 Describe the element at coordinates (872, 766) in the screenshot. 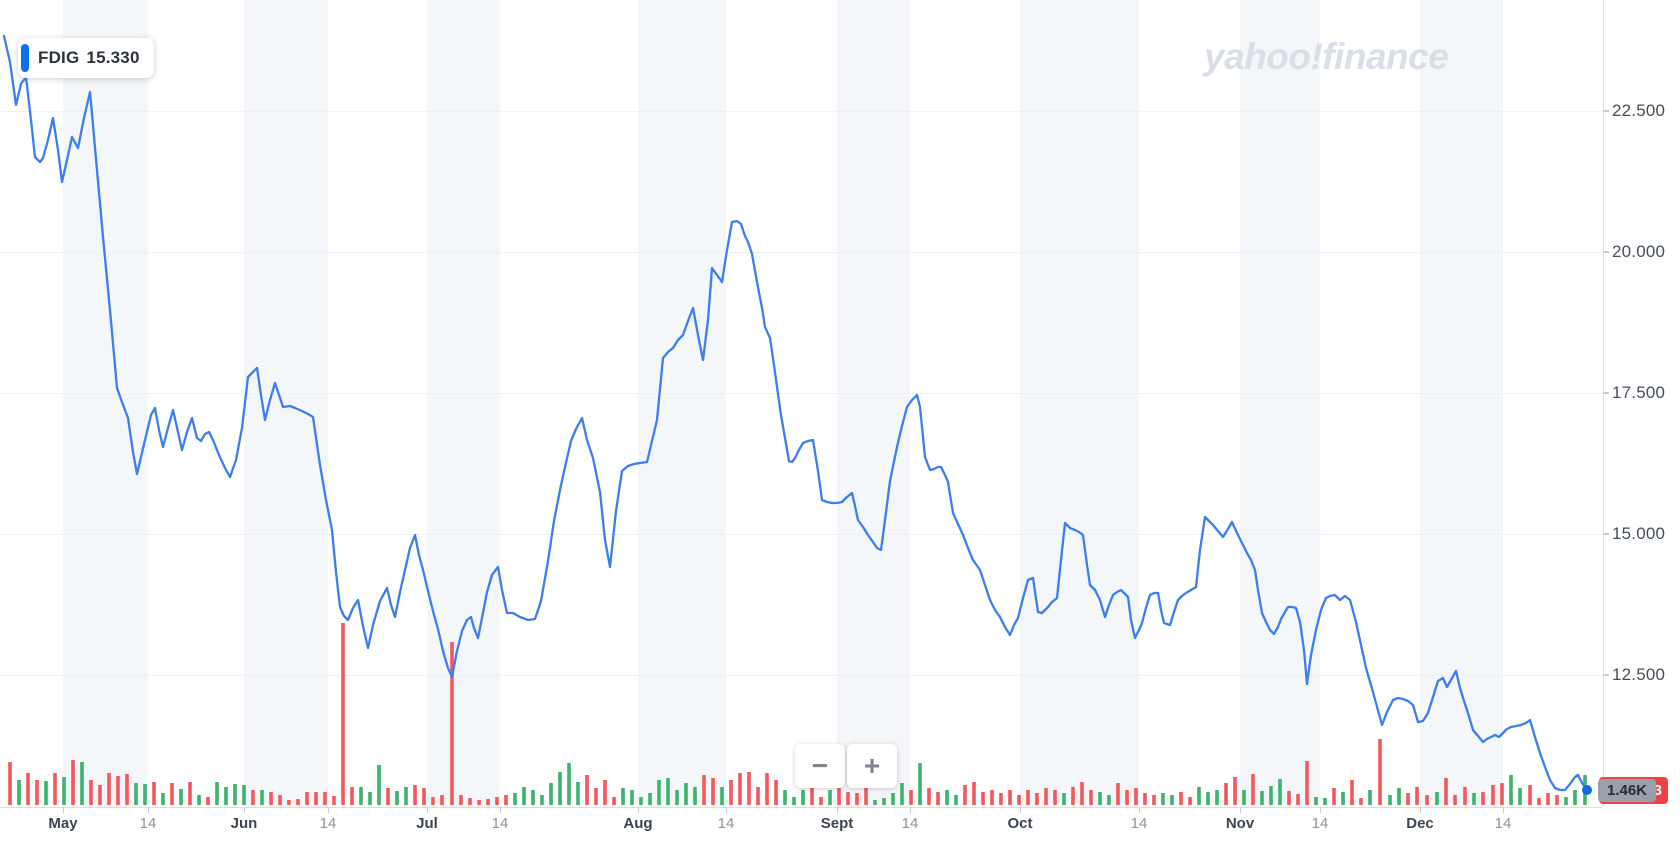

I see `zoom-in-button: +` at that location.